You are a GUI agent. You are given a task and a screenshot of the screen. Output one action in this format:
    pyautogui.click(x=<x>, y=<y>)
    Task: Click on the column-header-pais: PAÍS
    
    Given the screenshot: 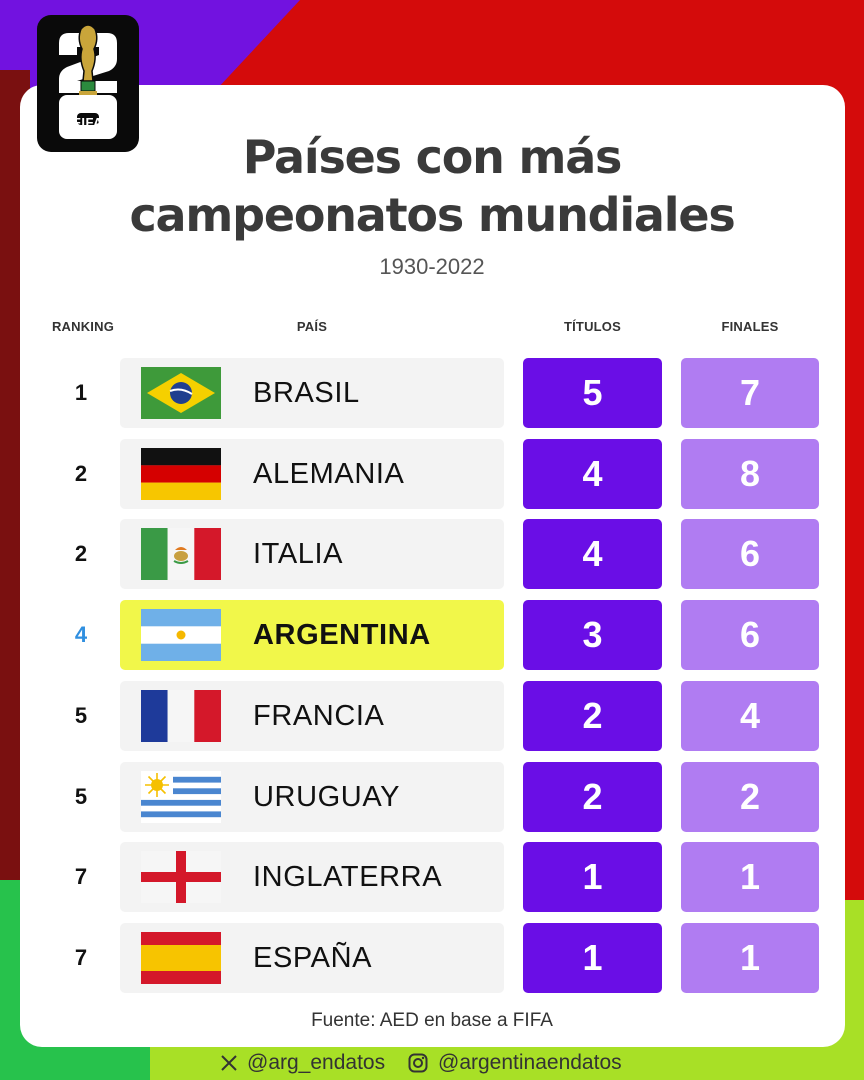 What is the action you would take?
    pyautogui.click(x=312, y=326)
    